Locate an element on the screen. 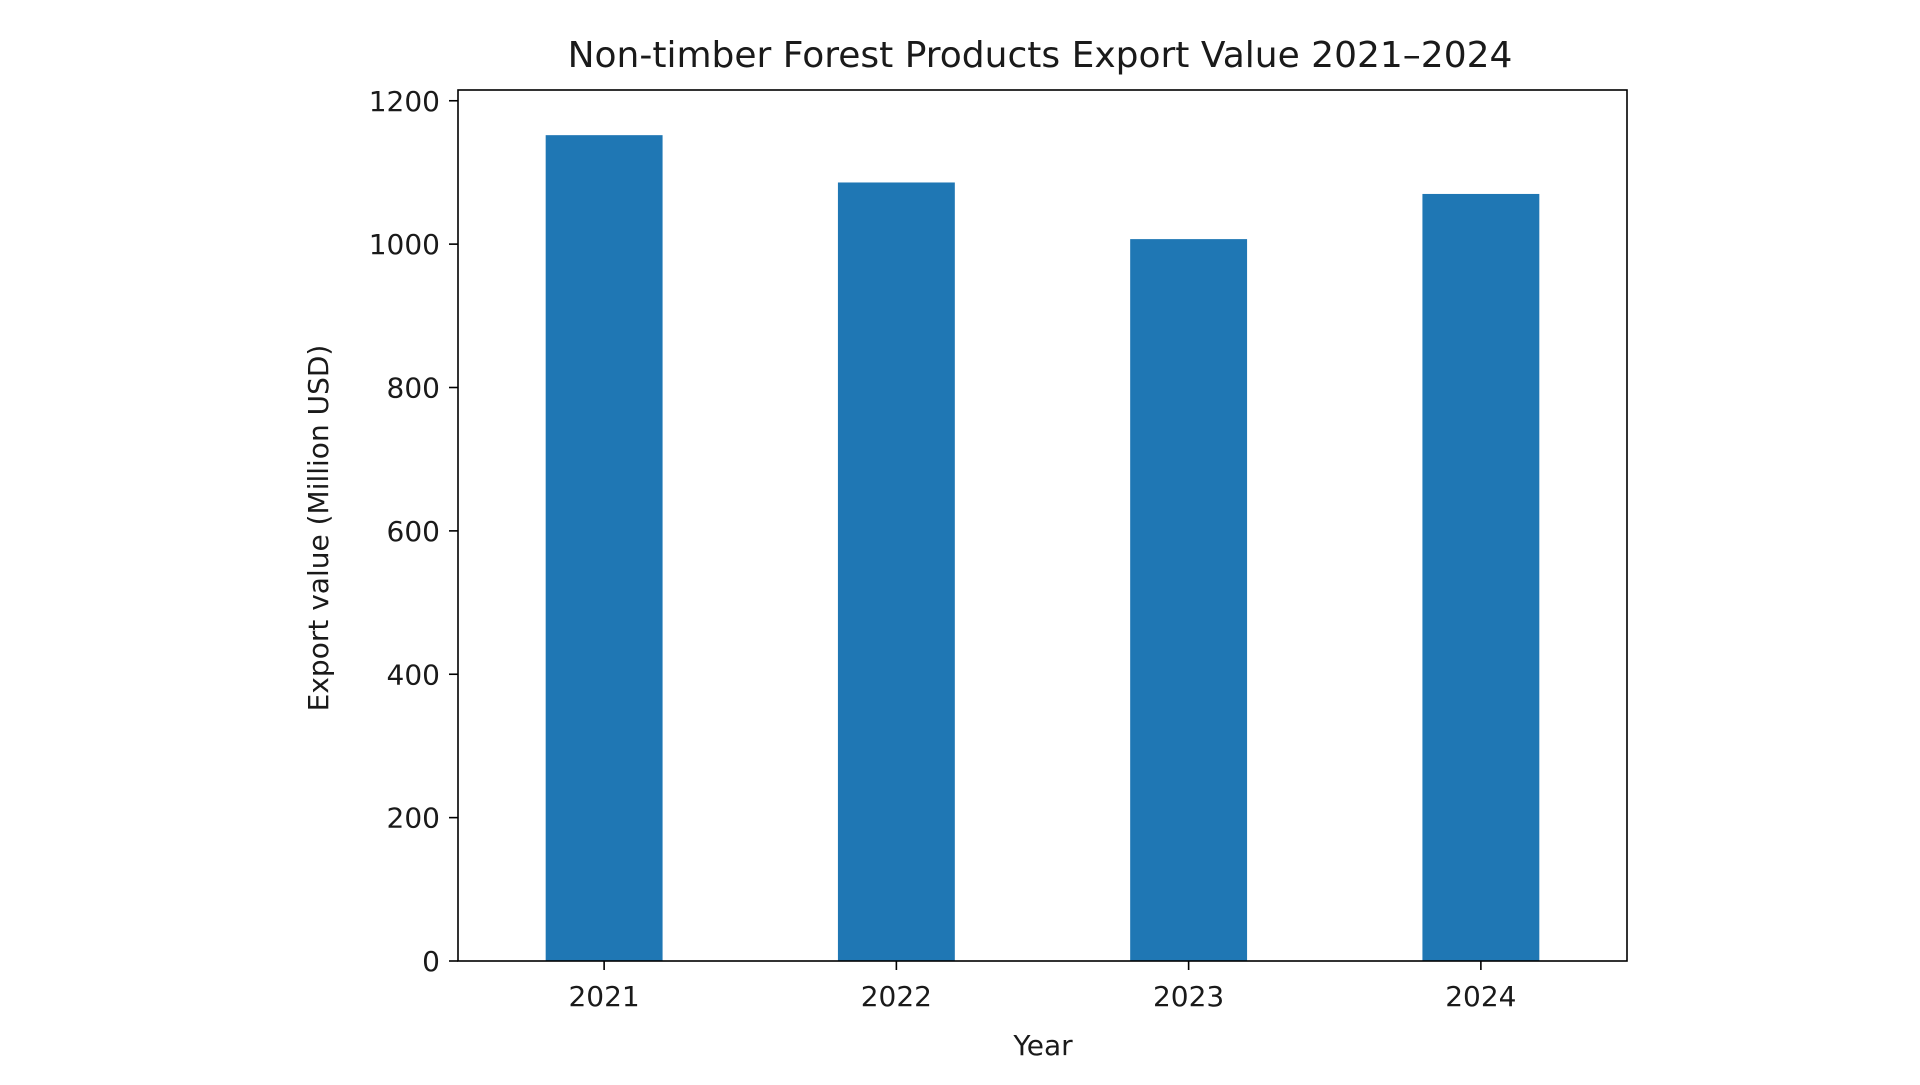 The height and width of the screenshot is (1085, 1920). x-tick-label: 2023 is located at coordinates (1188, 996).